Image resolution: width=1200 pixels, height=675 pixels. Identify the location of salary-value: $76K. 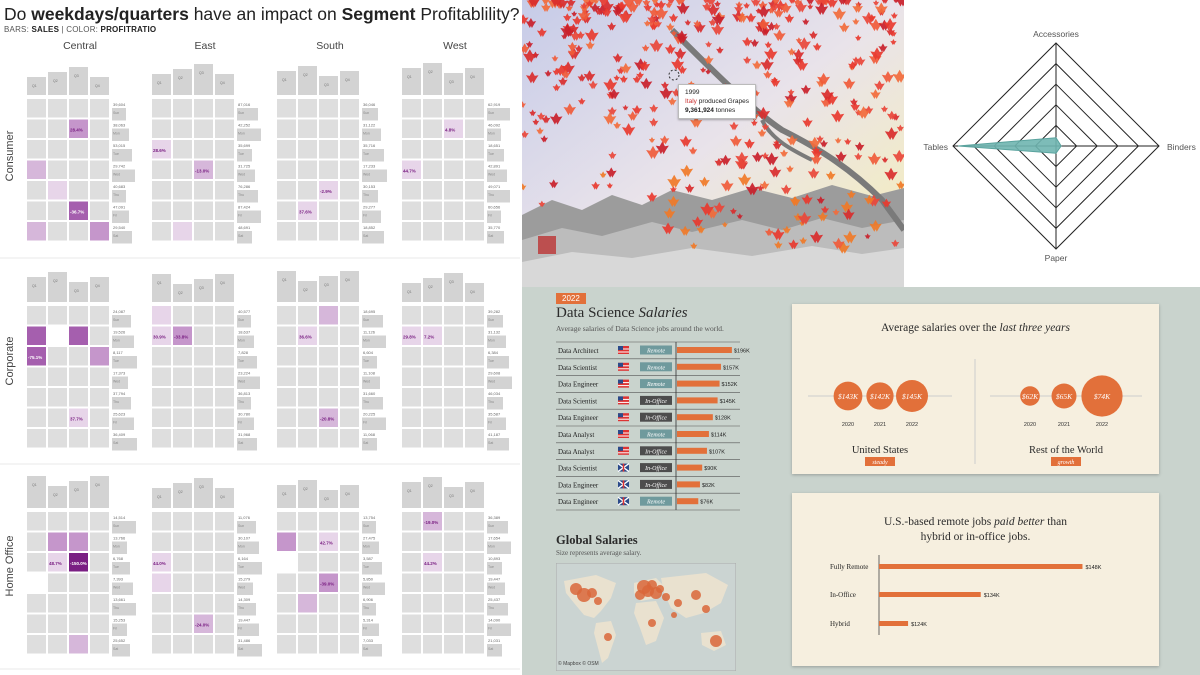
(706, 503).